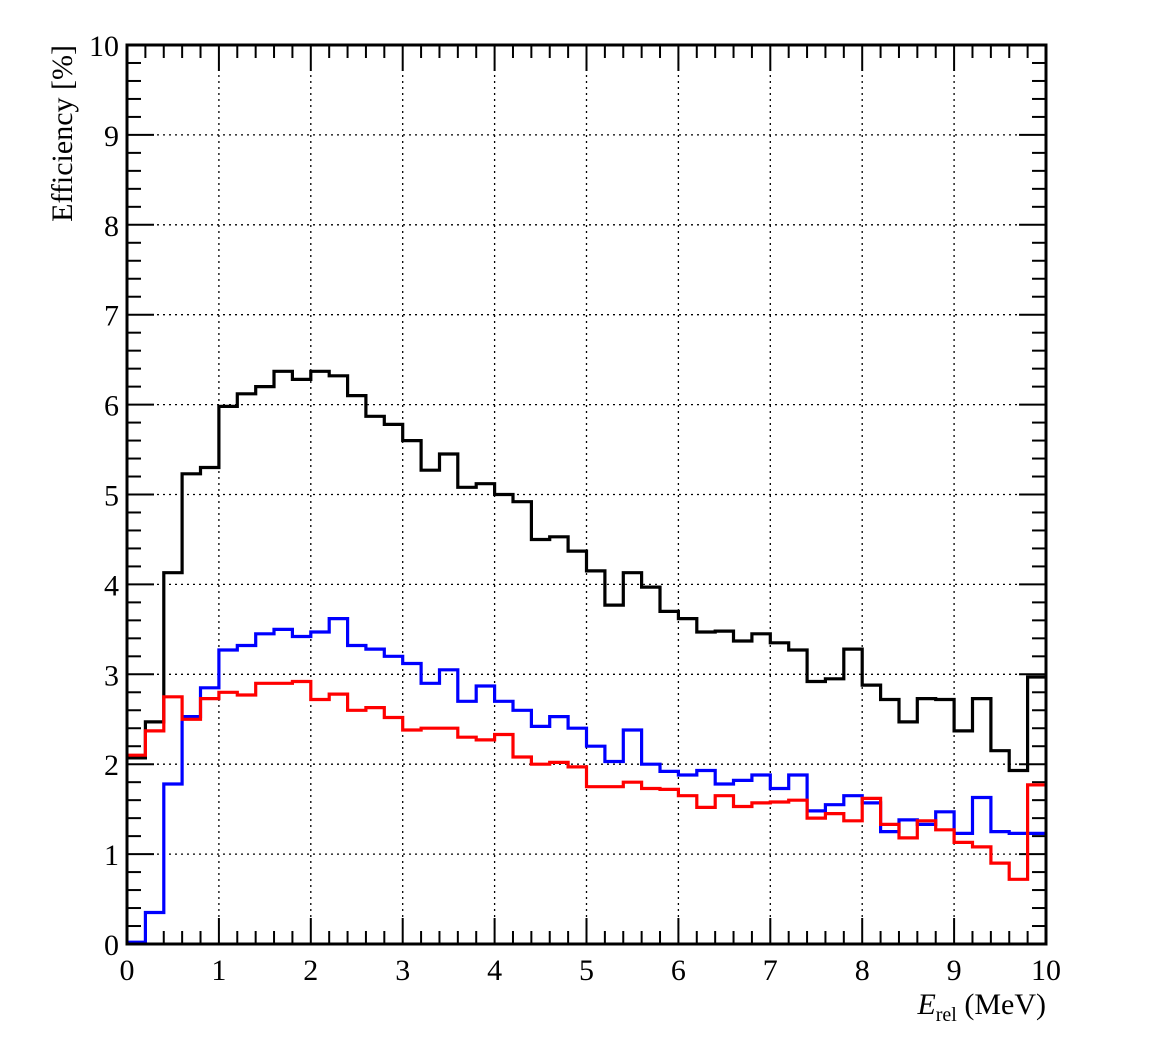  I want to click on x-tick-label: 1, so click(218, 970).